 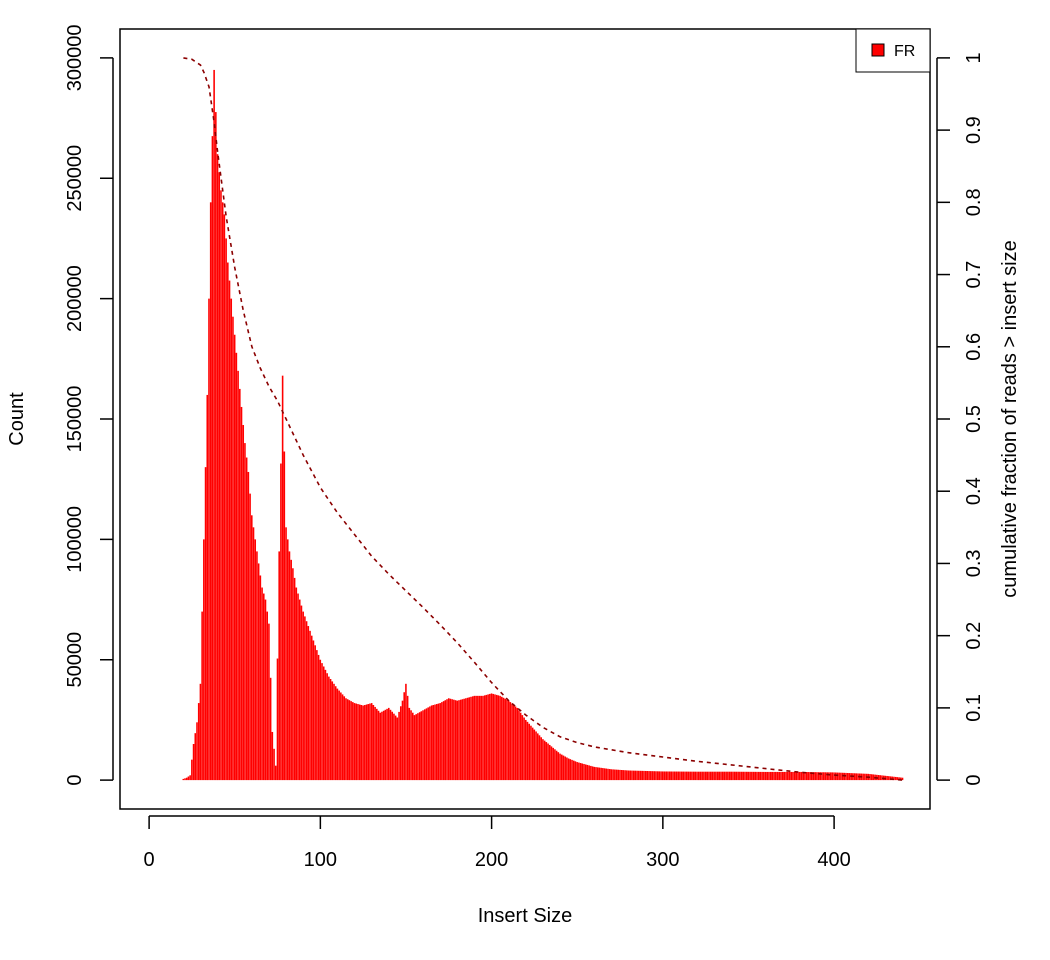 What do you see at coordinates (75, 780) in the screenshot?
I see `y-tick-label: 0` at bounding box center [75, 780].